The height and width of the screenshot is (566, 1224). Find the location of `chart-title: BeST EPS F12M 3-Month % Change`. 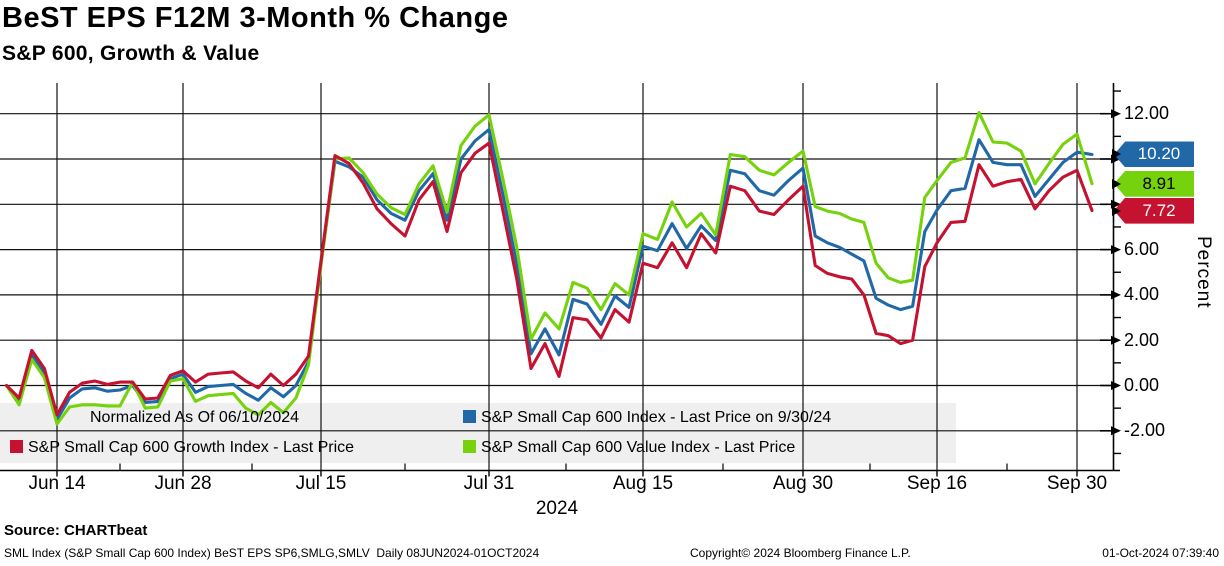

chart-title: BeST EPS F12M 3-Month % Change is located at coordinates (255, 18).